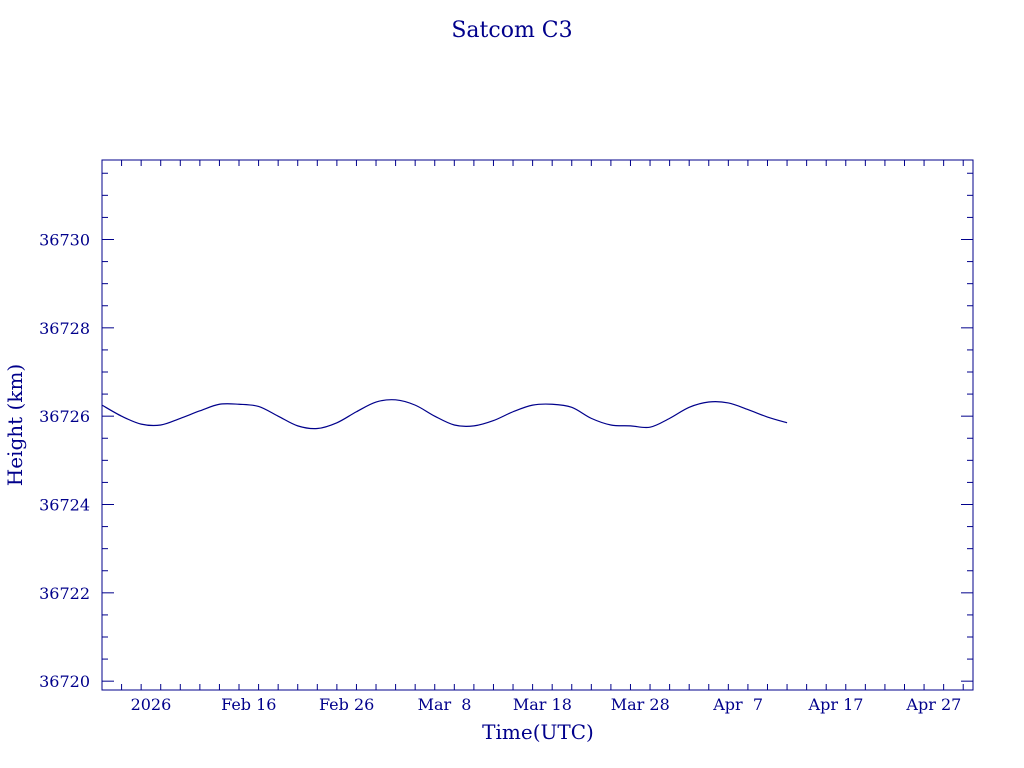 The image size is (1024, 768). I want to click on x-tick-label: 2026, so click(151, 704).